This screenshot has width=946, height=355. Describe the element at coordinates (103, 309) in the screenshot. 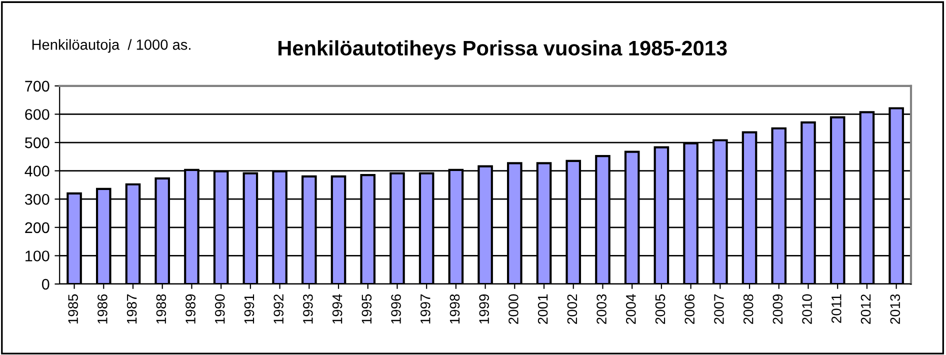

I see `x-tick-label: 1986` at that location.